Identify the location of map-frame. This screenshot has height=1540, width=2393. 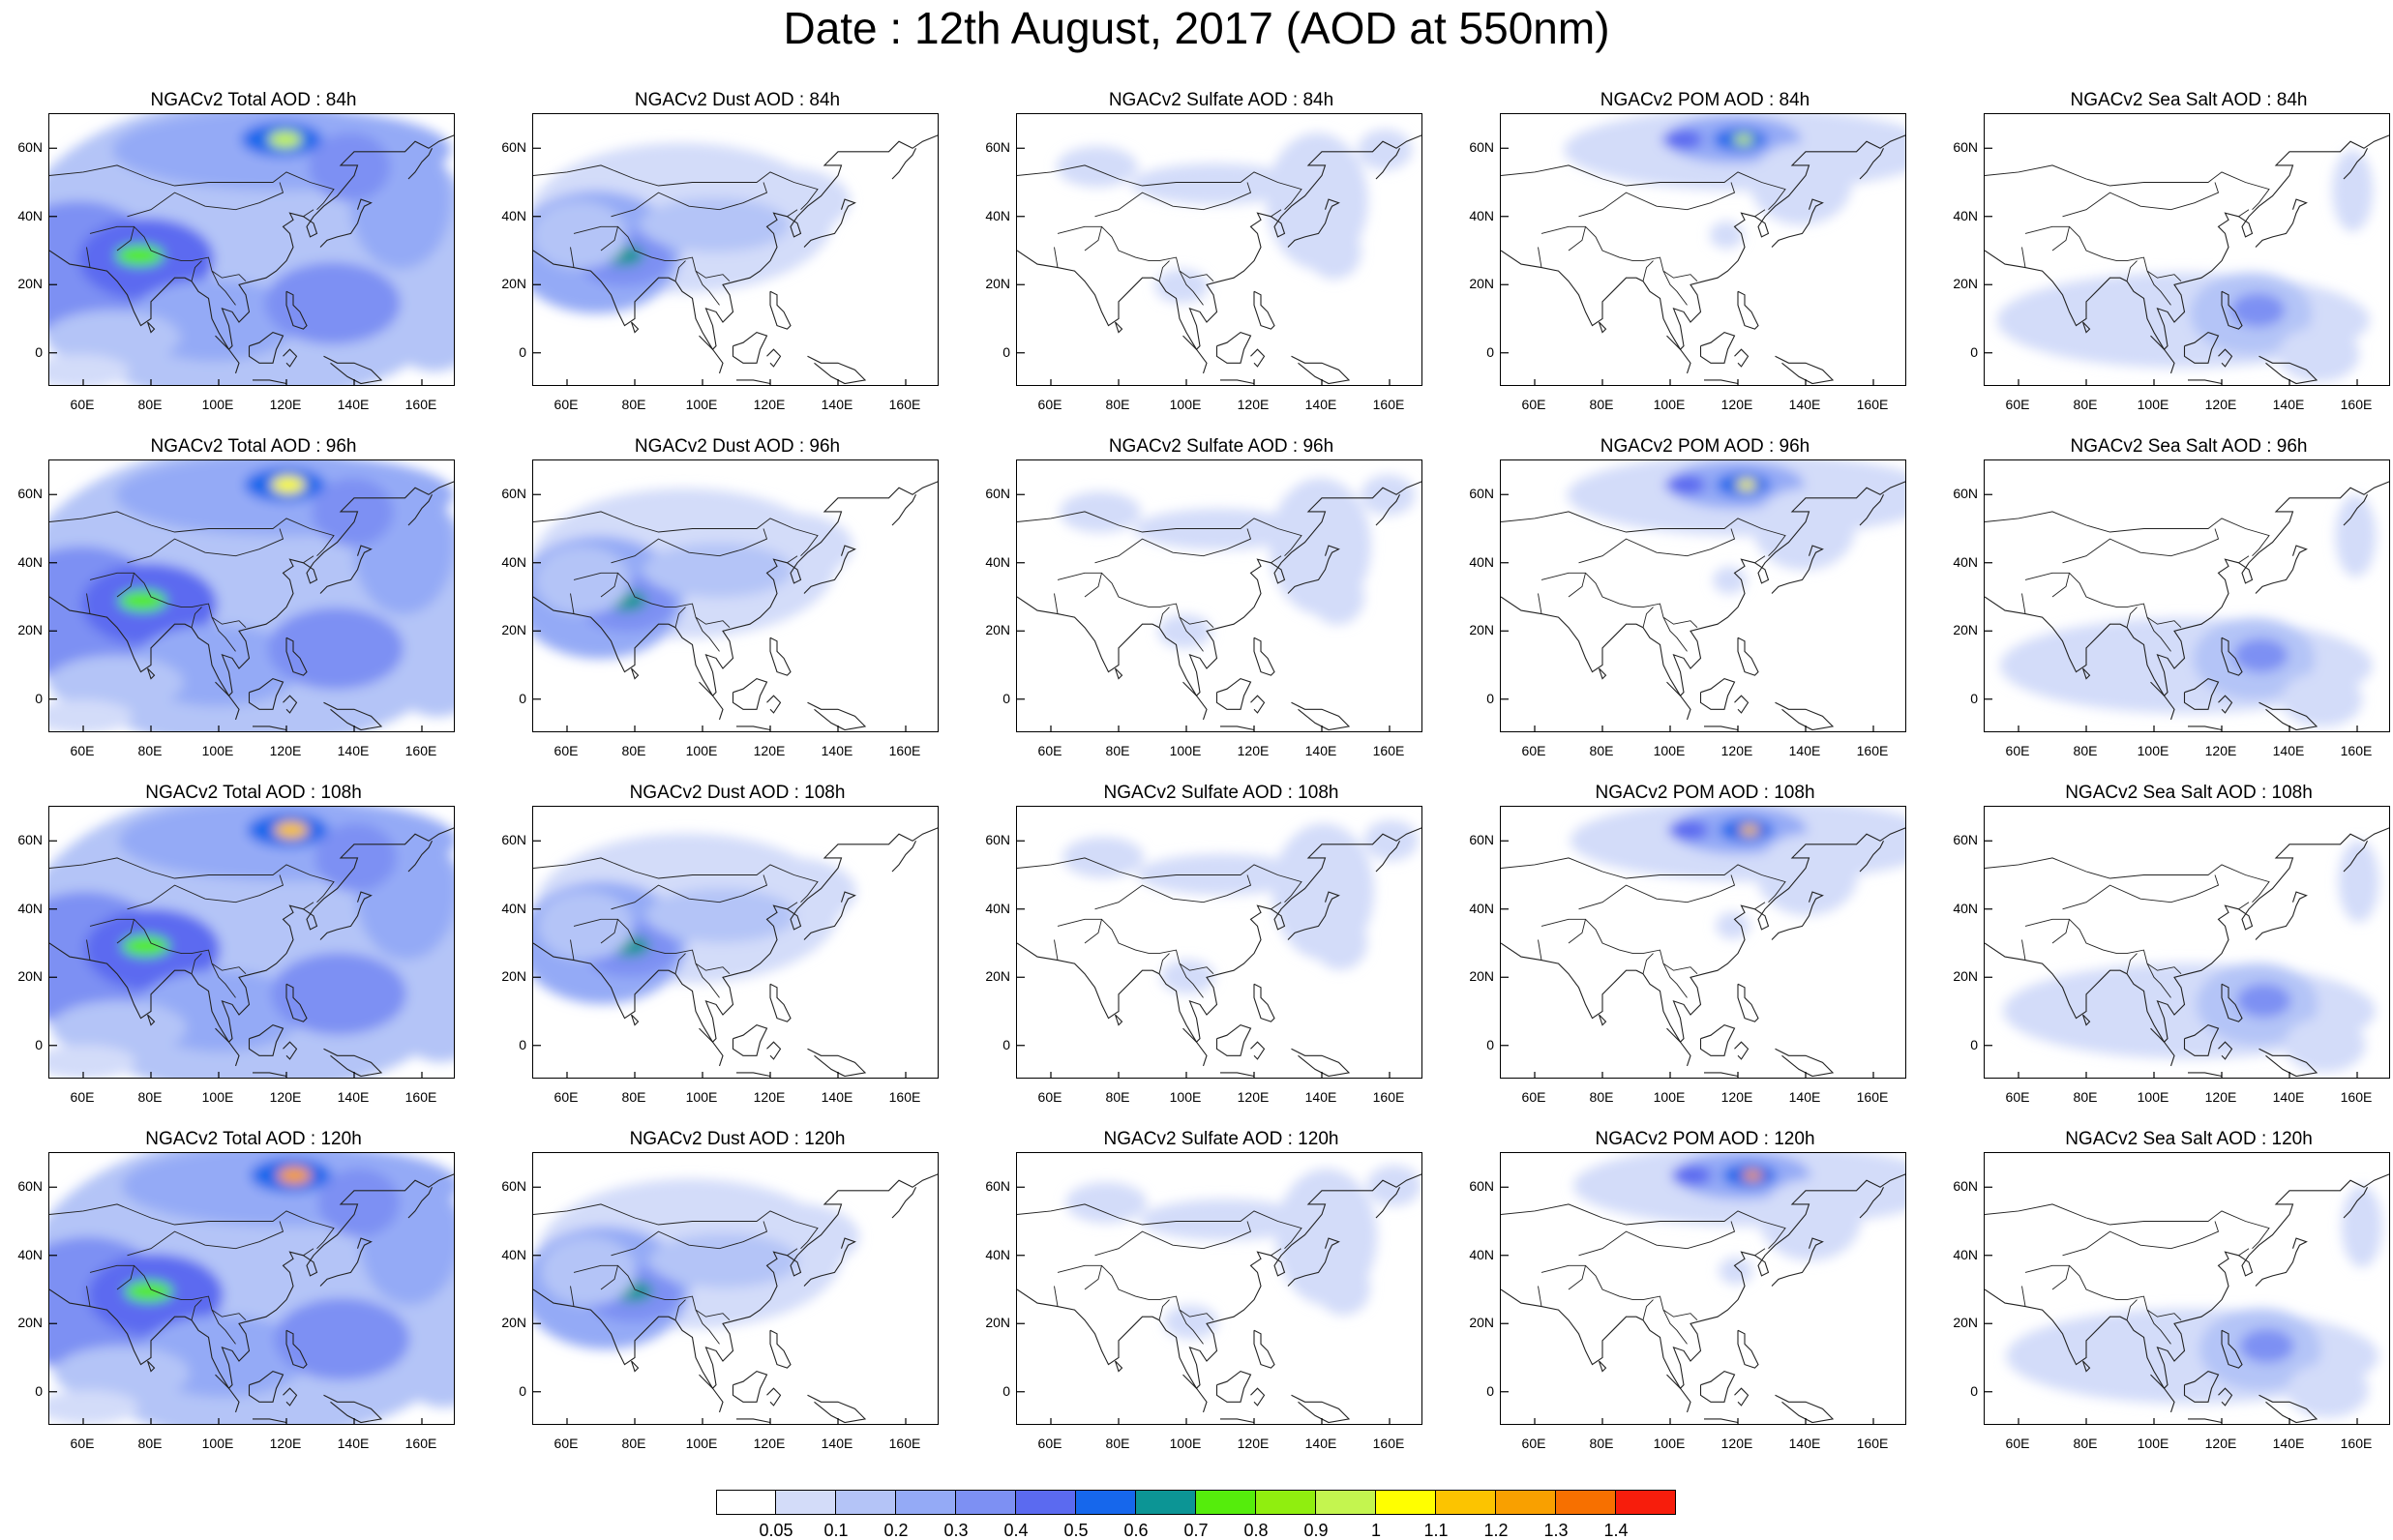
(736, 942).